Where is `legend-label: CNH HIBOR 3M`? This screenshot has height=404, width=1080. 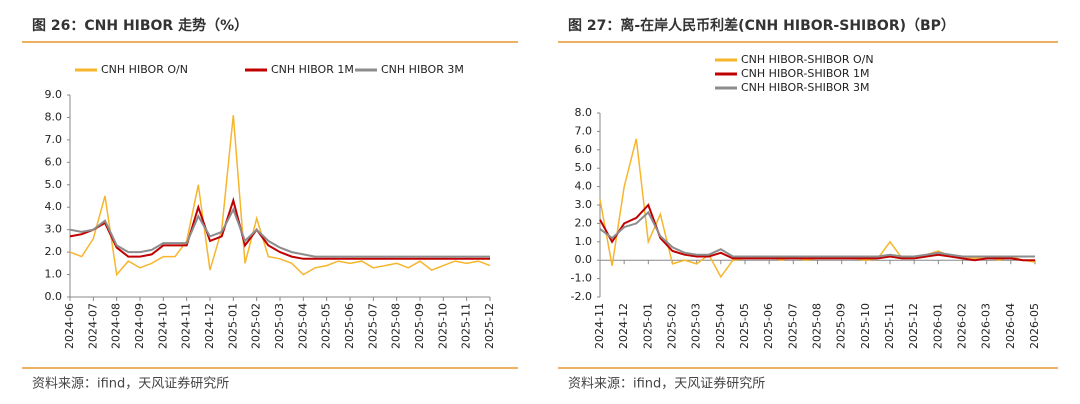
legend-label: CNH HIBOR 3M is located at coordinates (422, 69).